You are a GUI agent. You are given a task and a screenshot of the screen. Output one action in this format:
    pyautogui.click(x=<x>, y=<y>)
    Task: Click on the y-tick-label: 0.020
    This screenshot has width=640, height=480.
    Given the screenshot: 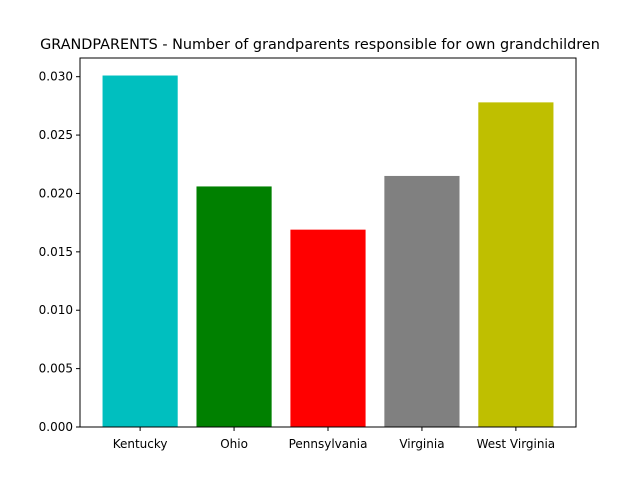 What is the action you would take?
    pyautogui.click(x=56, y=193)
    